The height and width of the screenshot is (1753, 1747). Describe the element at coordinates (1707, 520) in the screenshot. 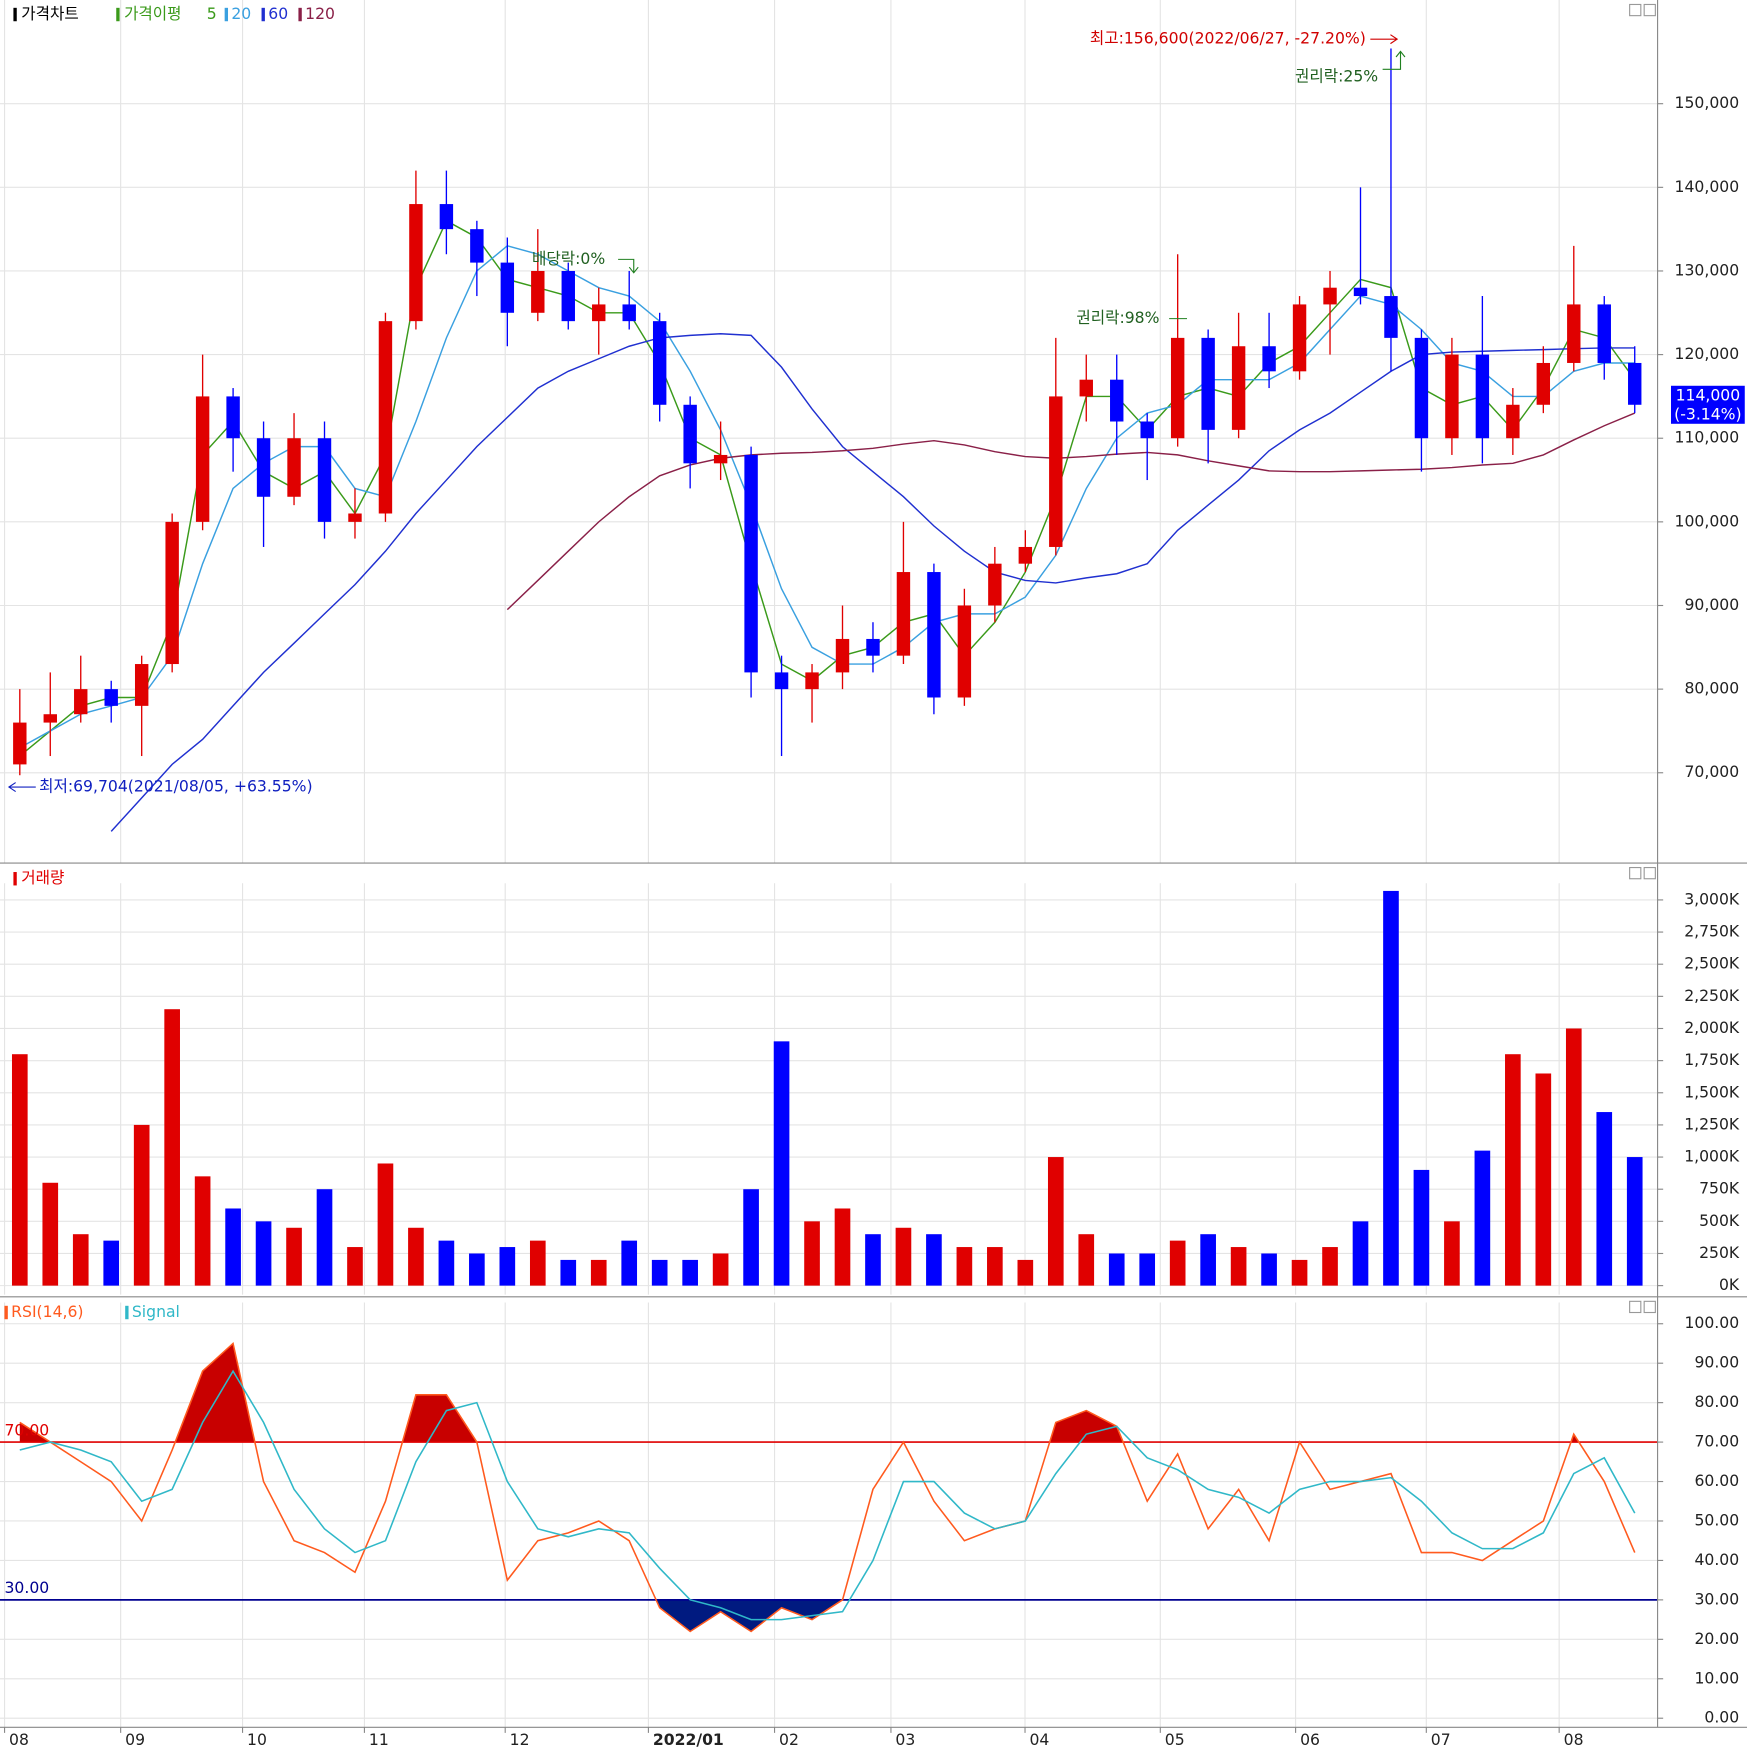

I see `y-tick-label: 100,000` at that location.